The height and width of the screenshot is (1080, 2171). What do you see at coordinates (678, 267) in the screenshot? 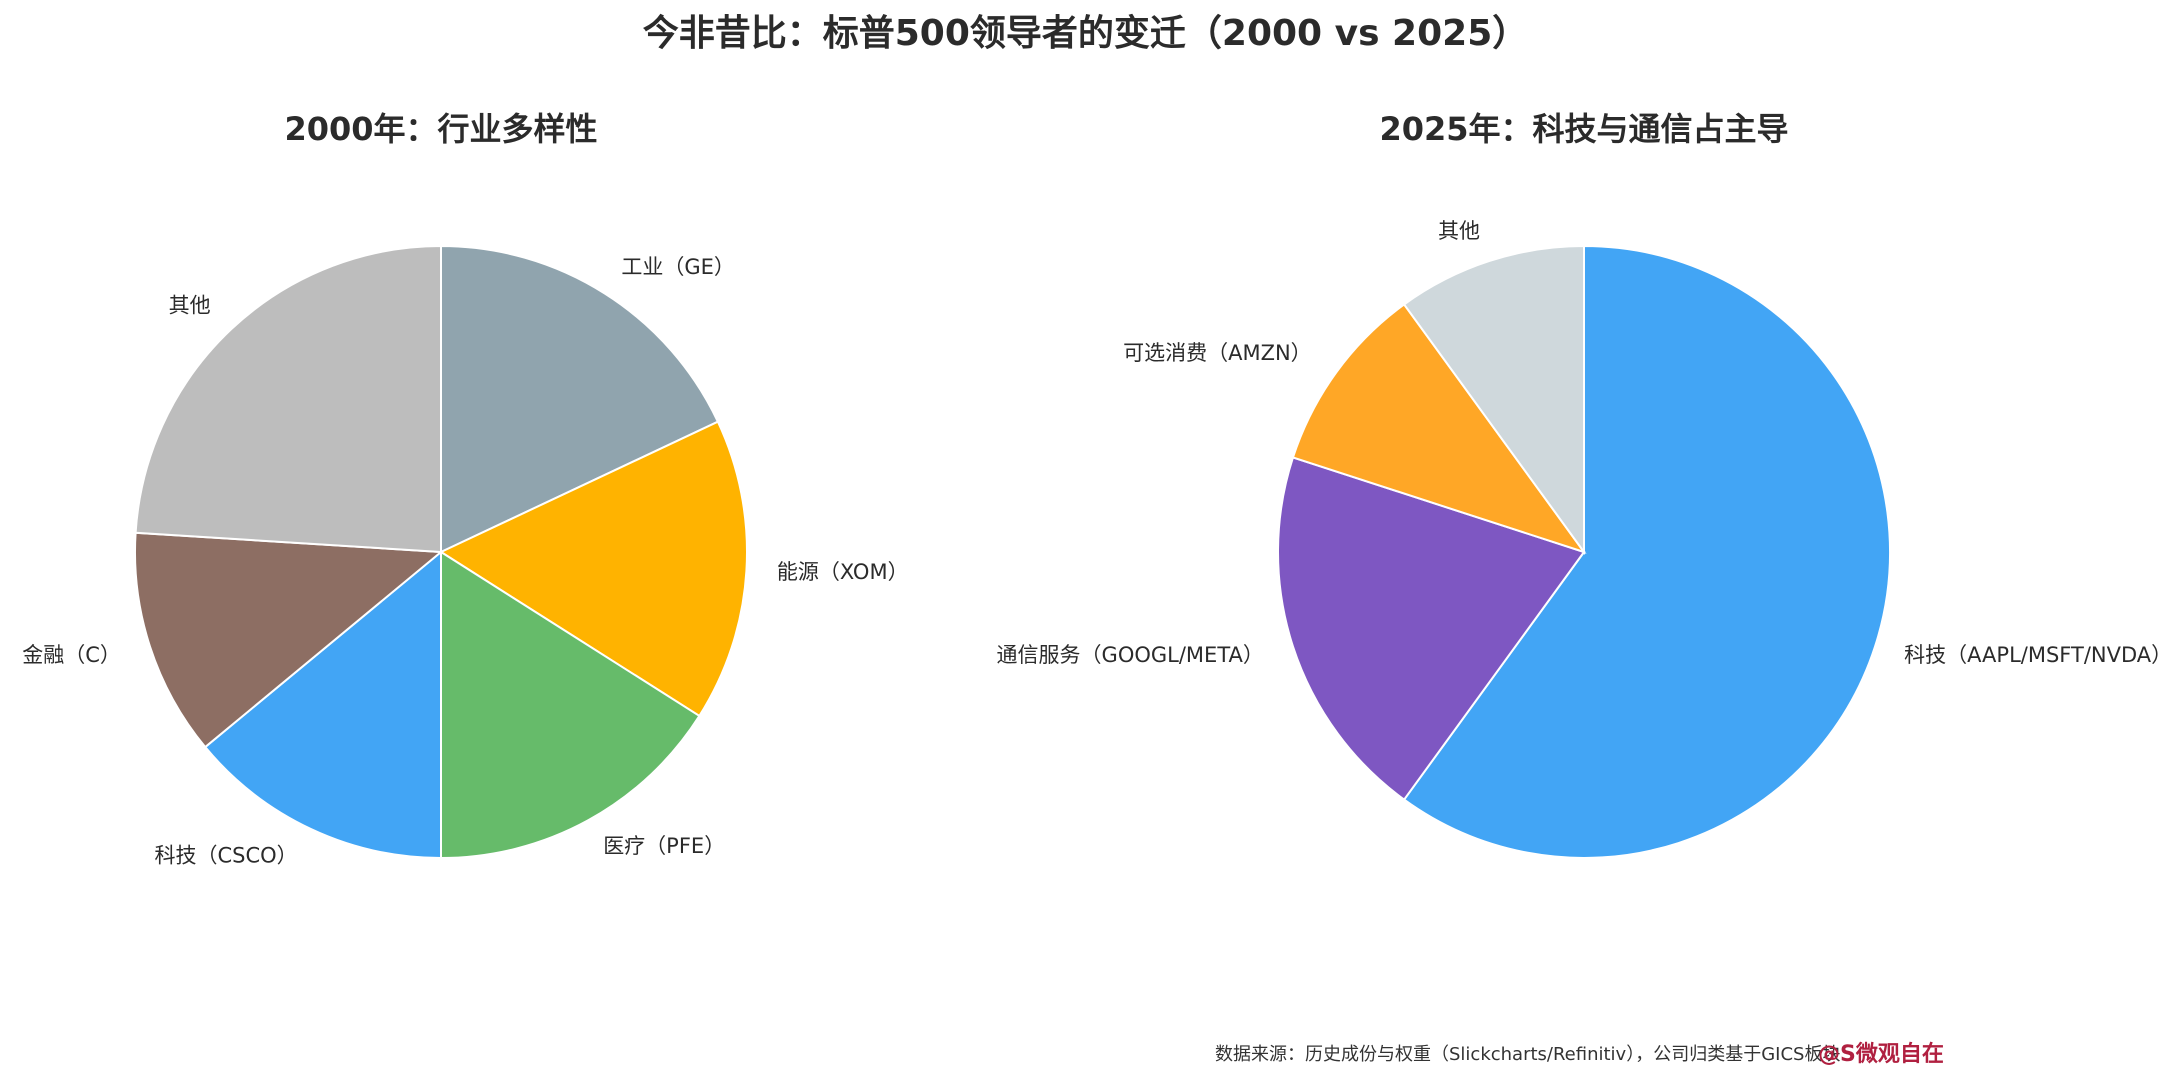
I see `slice-label: 工业（GE）` at bounding box center [678, 267].